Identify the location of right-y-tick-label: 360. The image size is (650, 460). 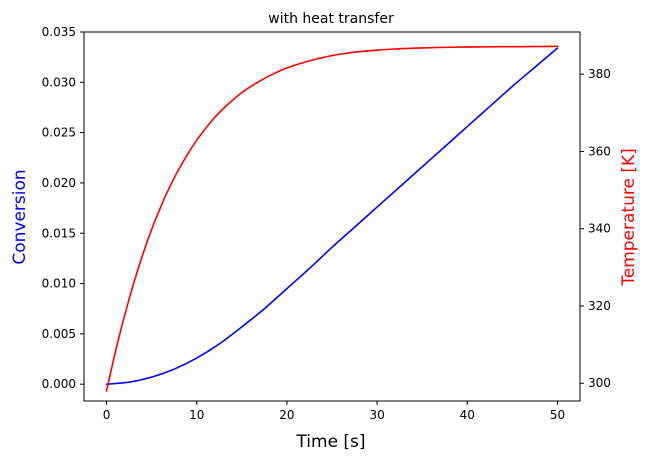
(599, 151).